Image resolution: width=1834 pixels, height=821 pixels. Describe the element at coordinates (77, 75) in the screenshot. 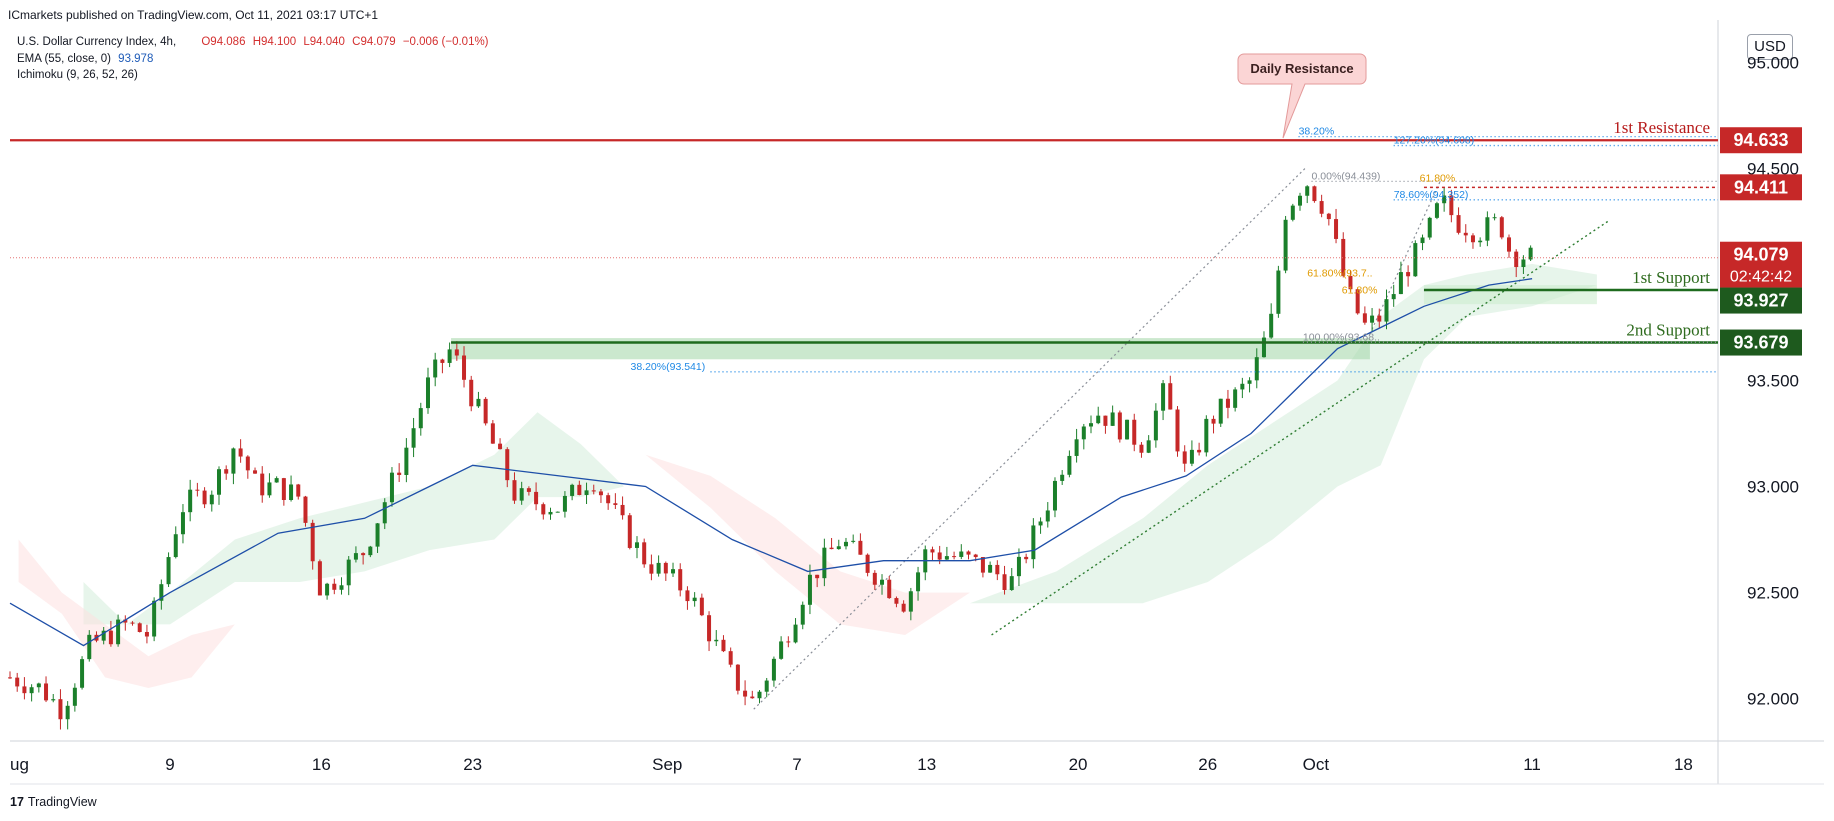

I see `ichimoku-row: Ichimoku (9, 26, 52, 26)` at that location.